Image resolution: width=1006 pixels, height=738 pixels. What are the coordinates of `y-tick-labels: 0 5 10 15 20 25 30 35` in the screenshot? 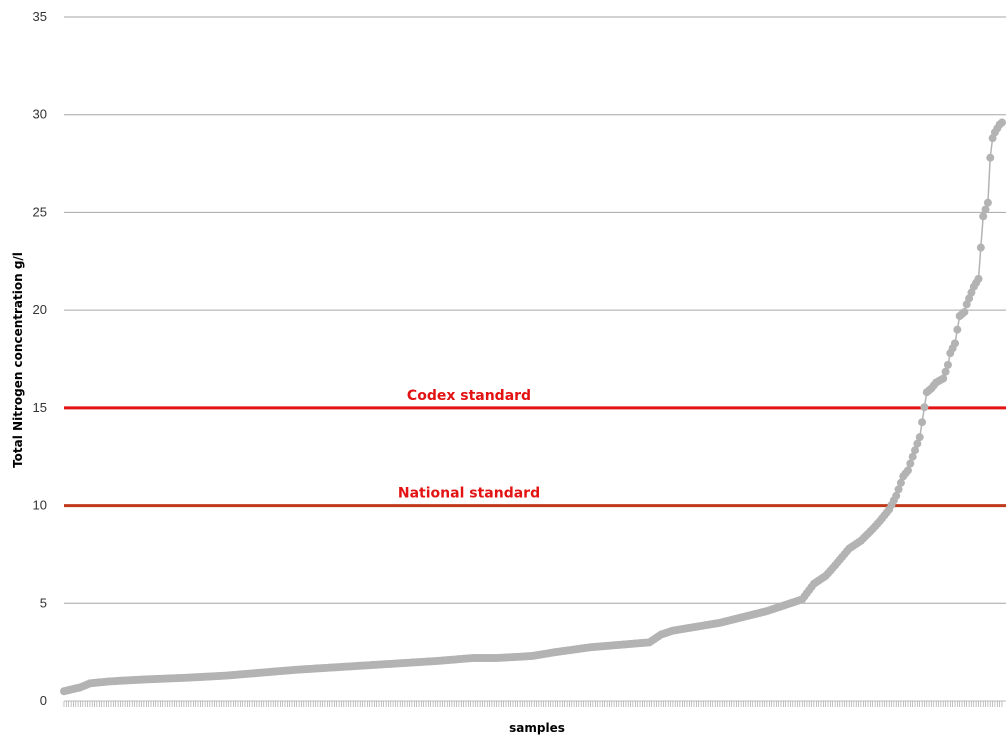 It's located at (40, 358).